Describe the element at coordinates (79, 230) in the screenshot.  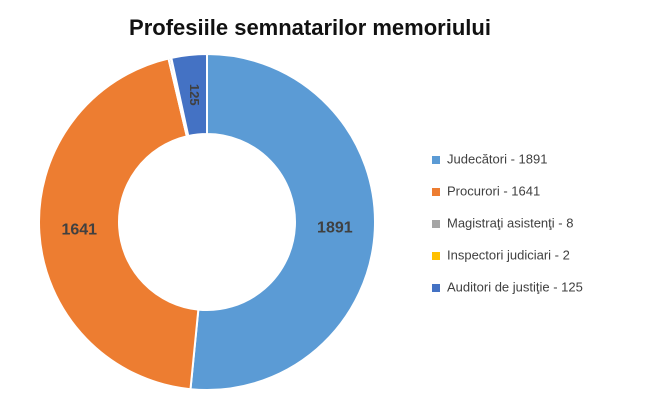
I see `data-label: 1641` at that location.